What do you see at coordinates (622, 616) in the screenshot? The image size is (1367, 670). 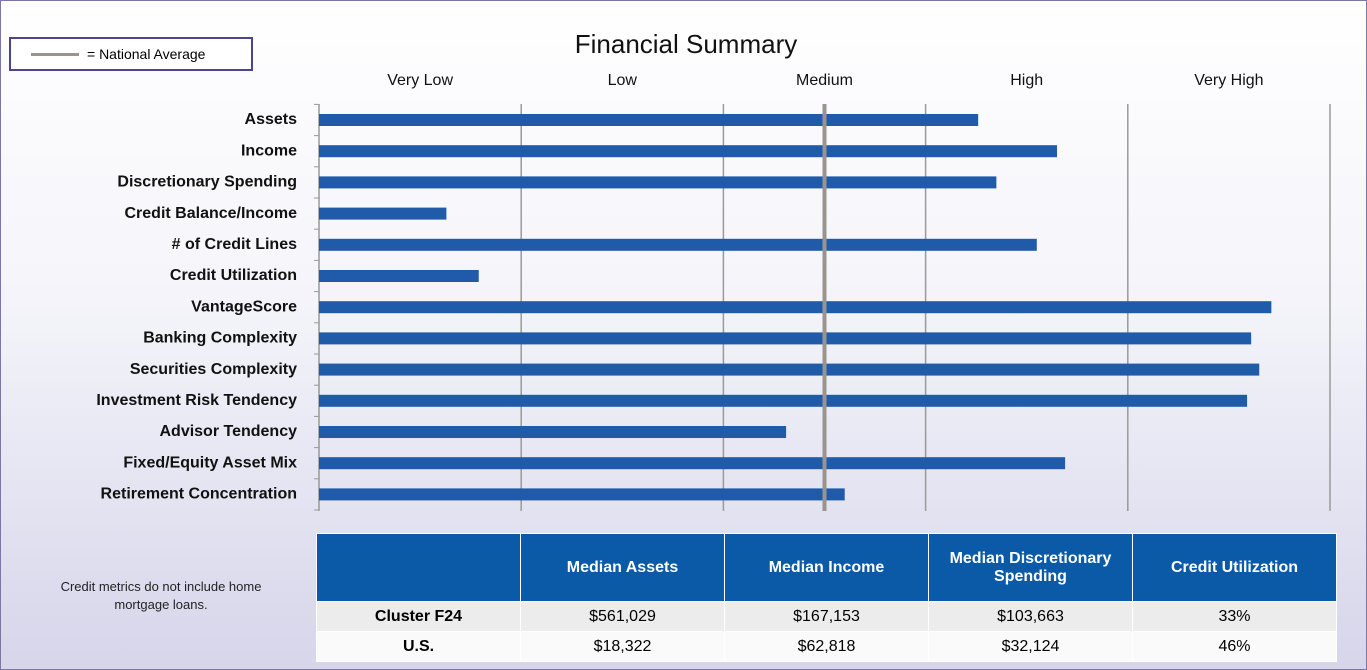 I see `table-cell: $561,029` at bounding box center [622, 616].